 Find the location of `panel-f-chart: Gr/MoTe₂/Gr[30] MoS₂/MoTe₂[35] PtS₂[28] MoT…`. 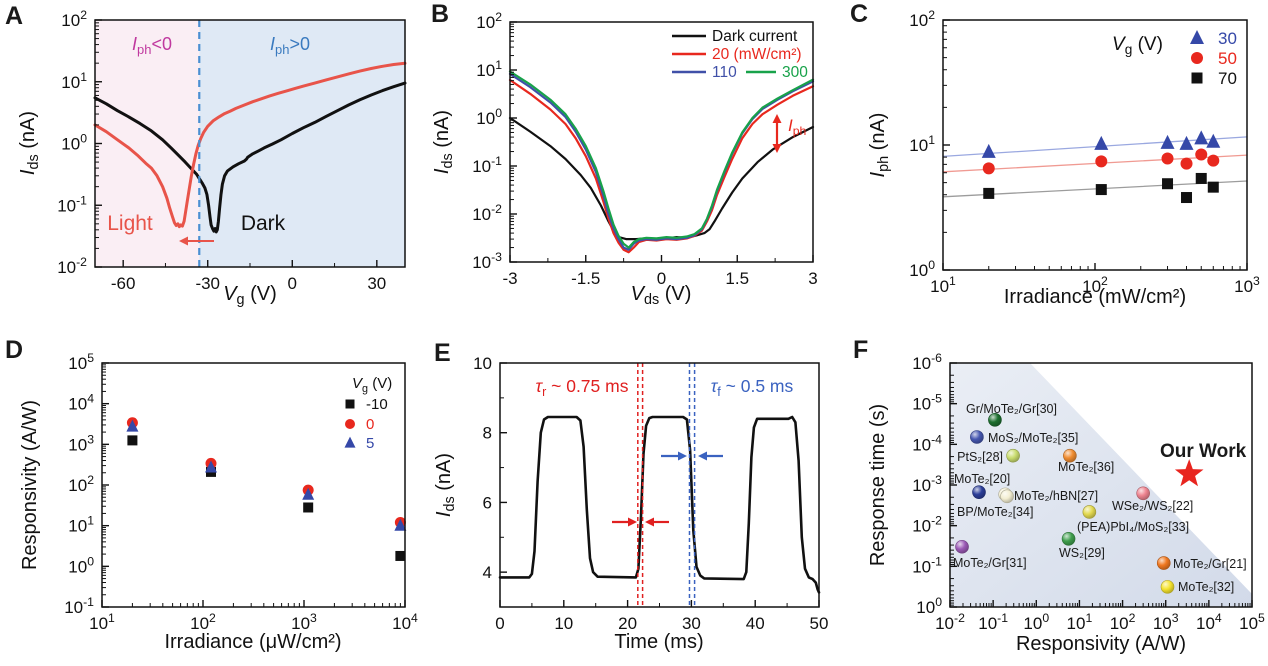

panel-f-chart: Gr/MoTe₂/Gr[30] MoS₂/MoTe₂[35] PtS₂[28] MoT… is located at coordinates (1066, 503).